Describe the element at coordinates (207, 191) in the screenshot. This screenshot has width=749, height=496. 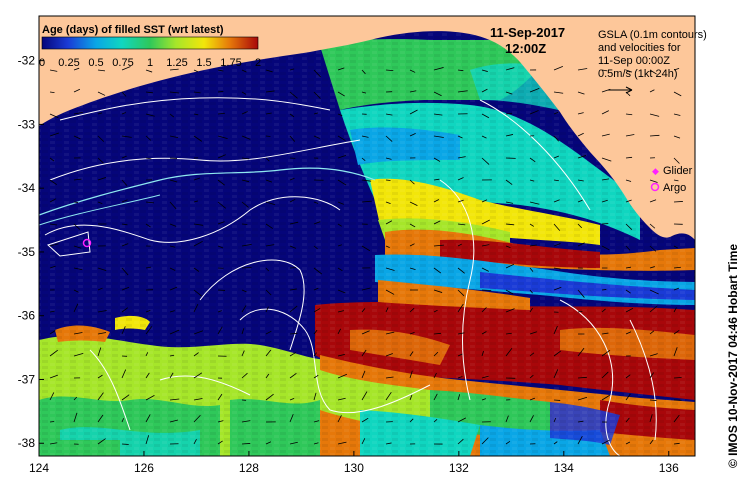
I see `glider-track` at that location.